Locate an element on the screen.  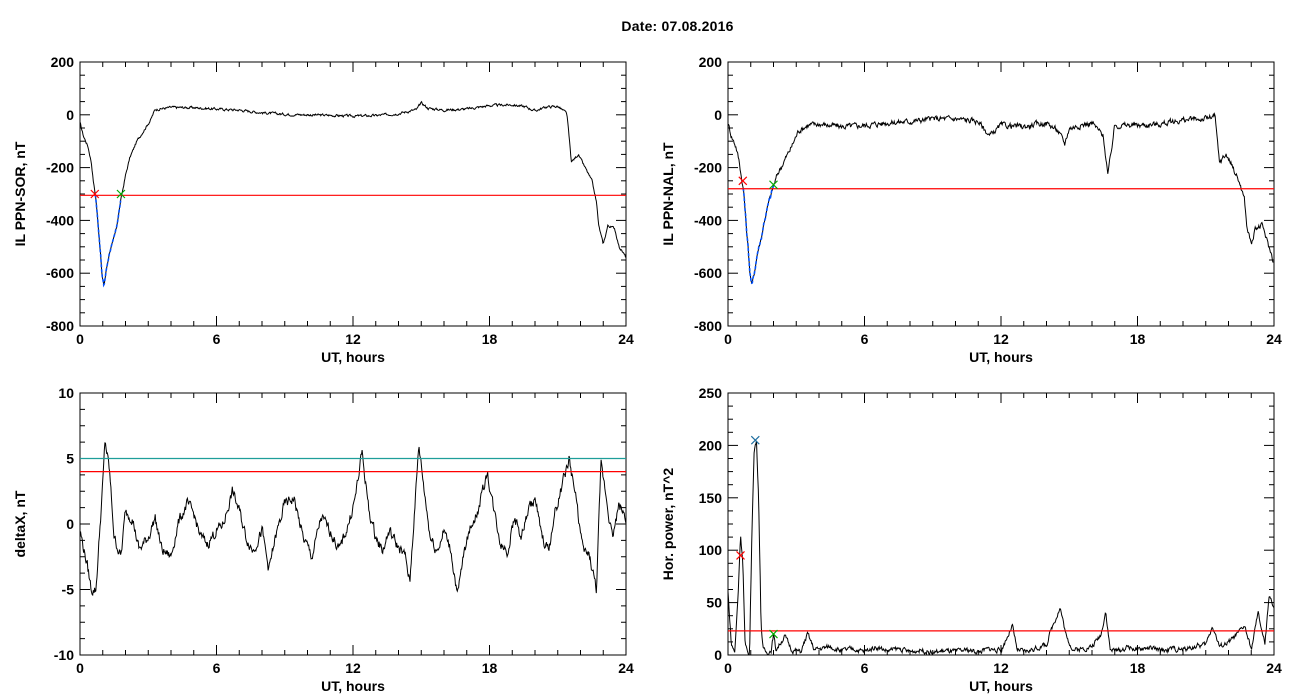
y-tick-label: 100 is located at coordinates (711, 550).